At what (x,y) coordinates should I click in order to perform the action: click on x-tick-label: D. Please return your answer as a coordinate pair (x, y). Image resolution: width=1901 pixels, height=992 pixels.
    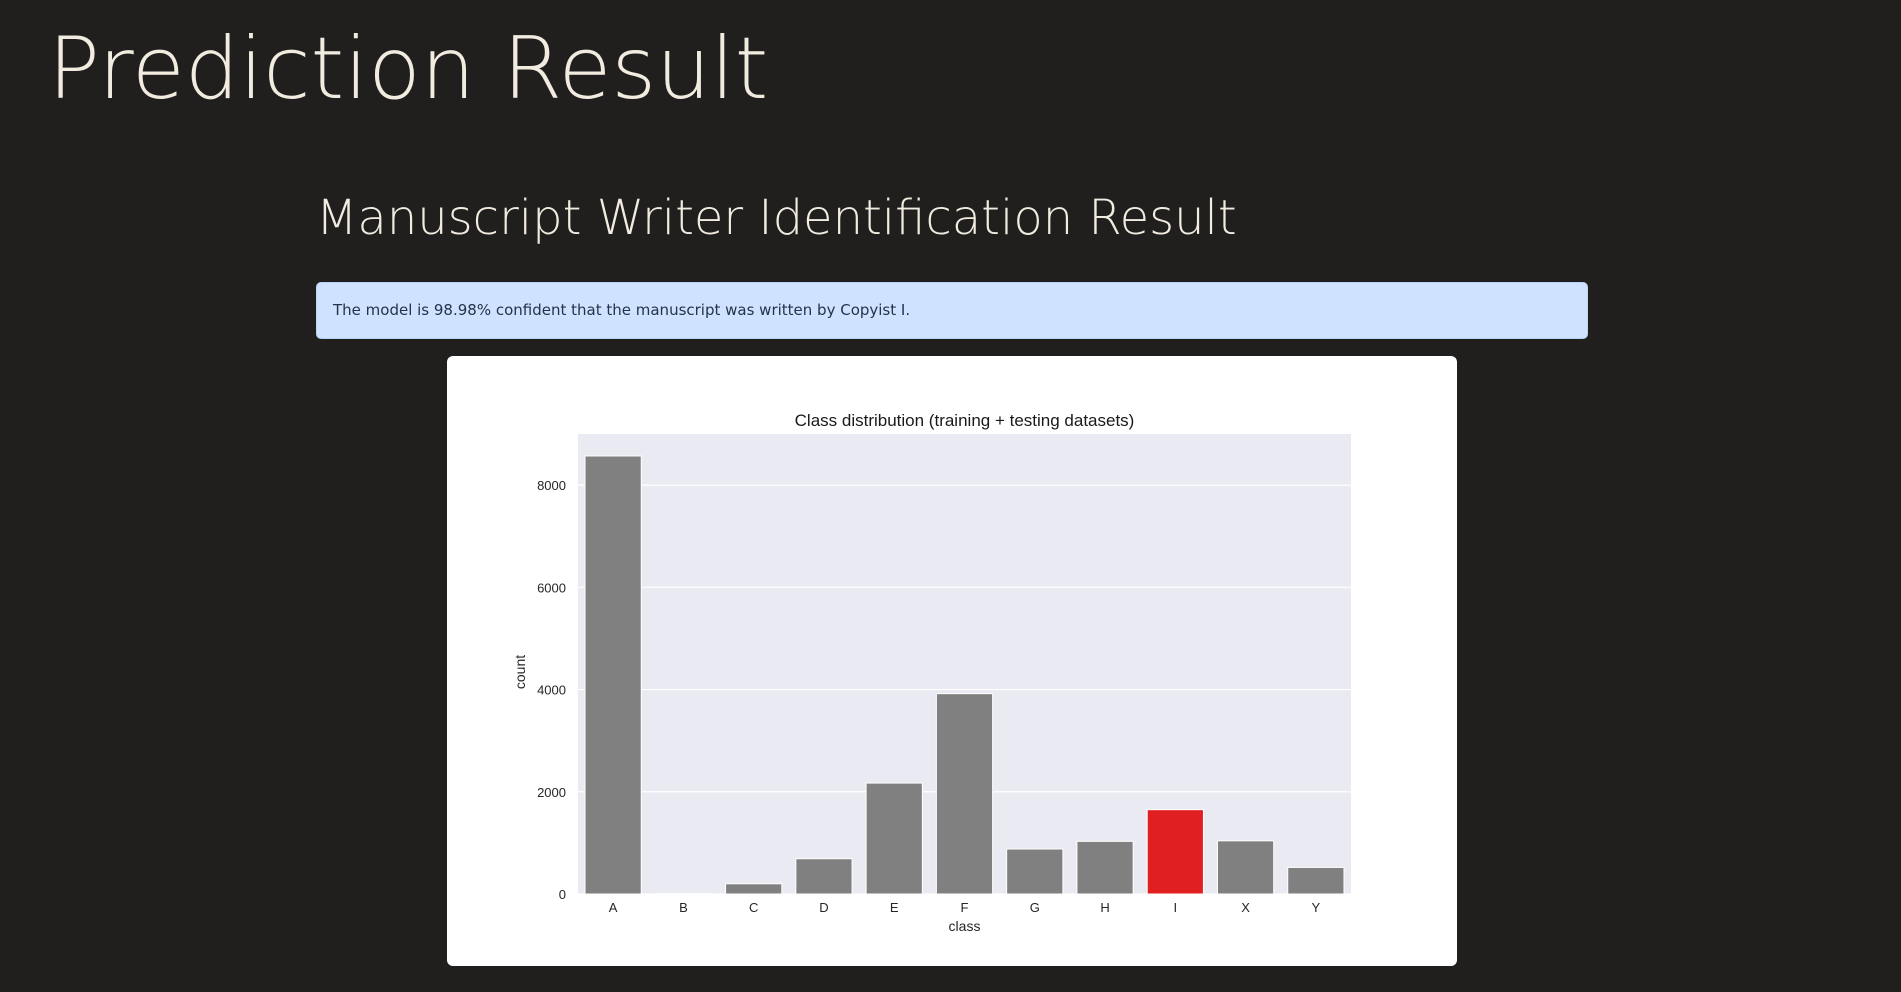
    Looking at the image, I should click on (823, 907).